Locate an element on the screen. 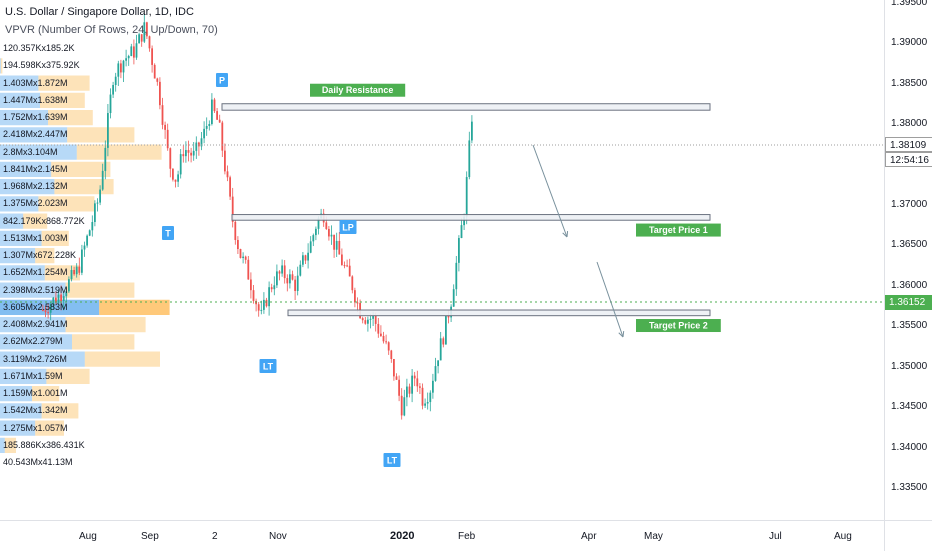 This screenshot has height=551, width=932. price-tick-label: 1.38000 is located at coordinates (909, 123).